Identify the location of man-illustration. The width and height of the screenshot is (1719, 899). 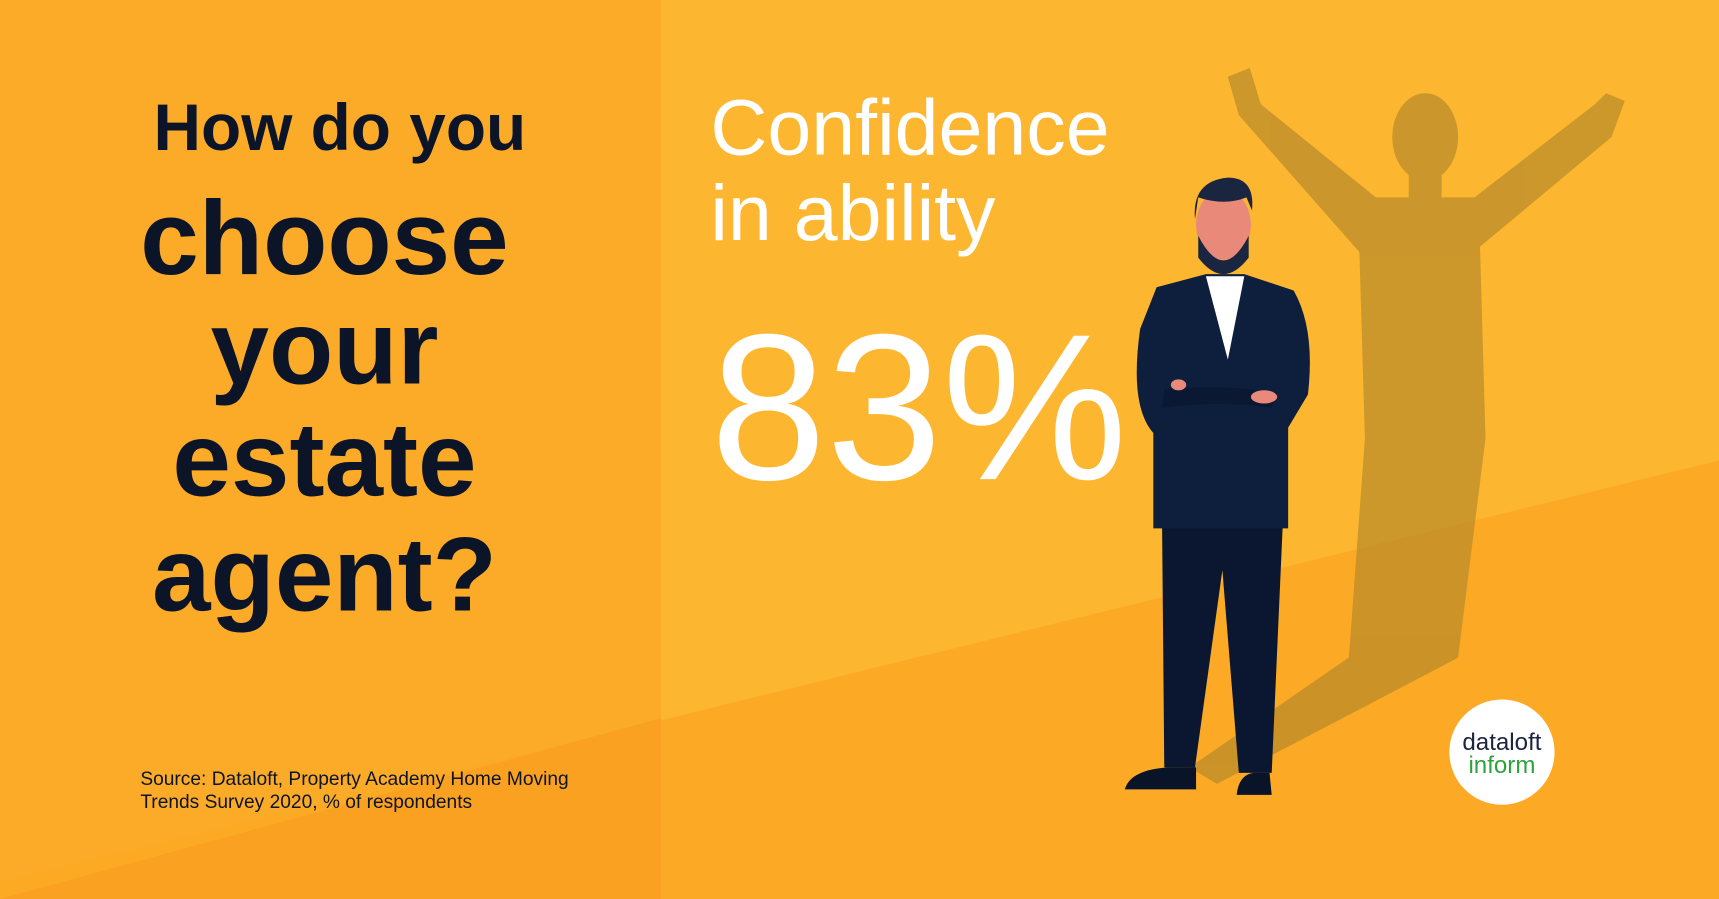
(1217, 486).